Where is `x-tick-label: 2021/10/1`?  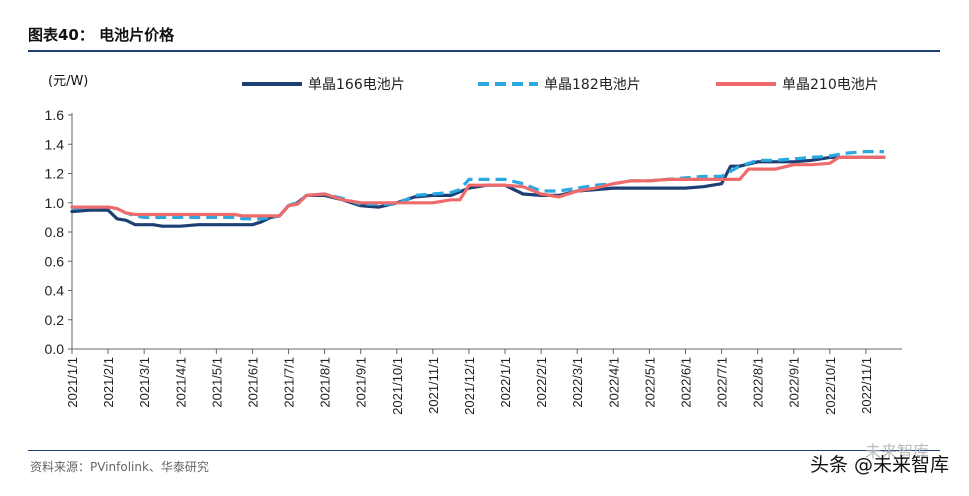
x-tick-label: 2021/10/1 is located at coordinates (397, 386).